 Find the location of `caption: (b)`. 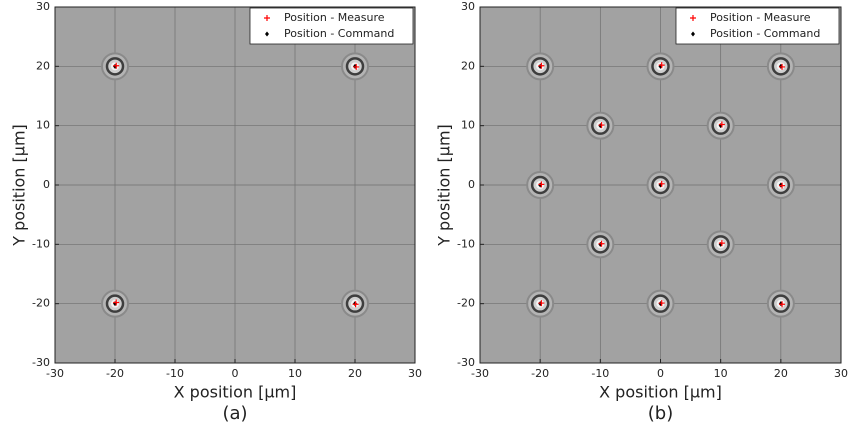

caption: (b) is located at coordinates (660, 413).